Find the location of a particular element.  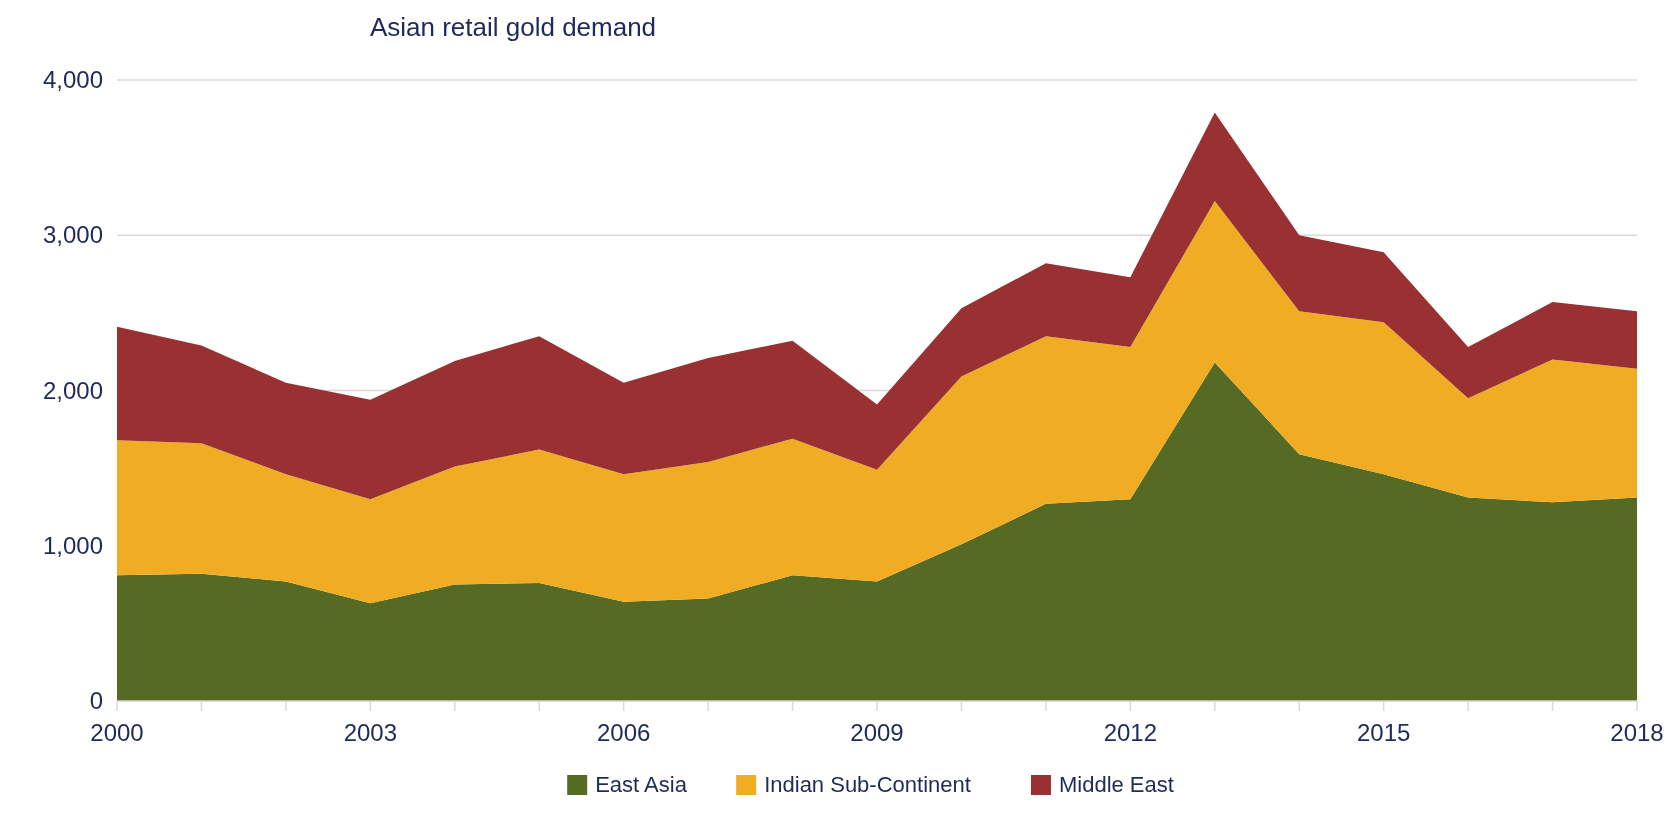

y-tick-label: 4,000 is located at coordinates (72, 79).